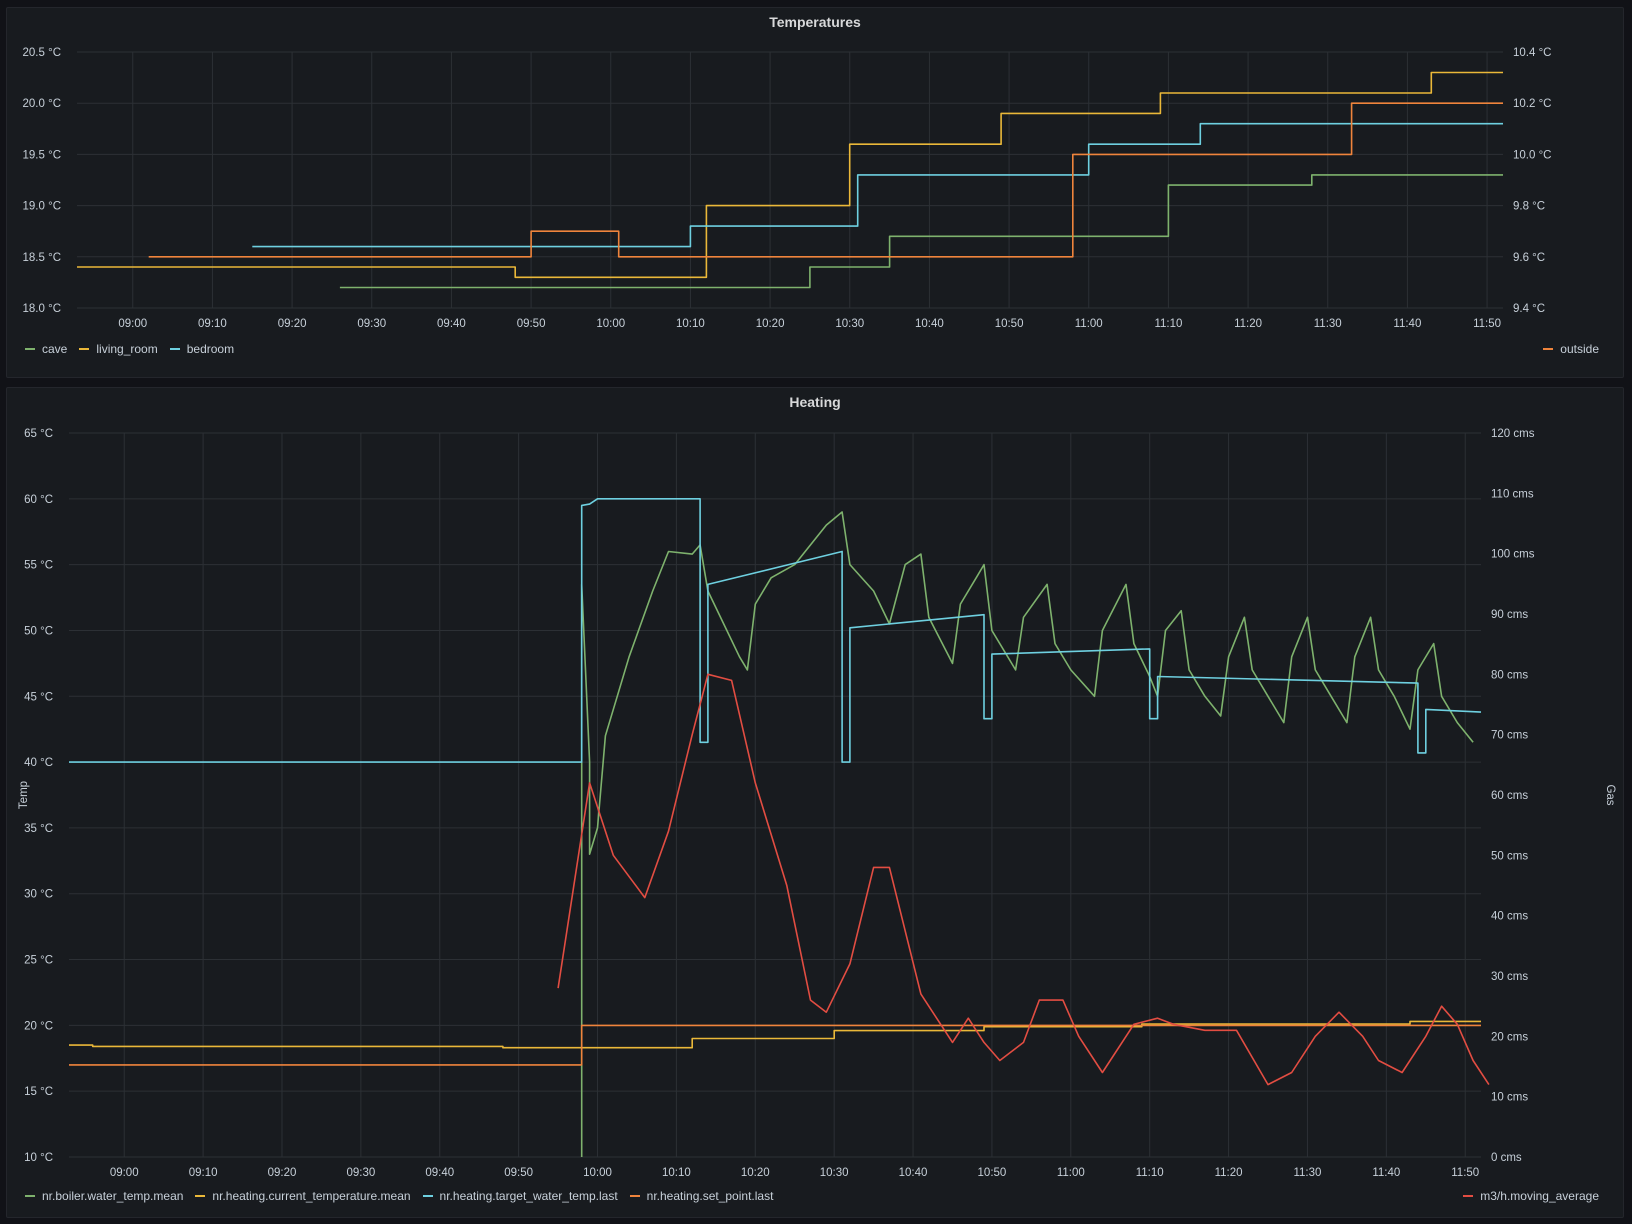 The width and height of the screenshot is (1632, 1224). I want to click on legend-label: nr.boiler.water_temp.mean, so click(113, 1196).